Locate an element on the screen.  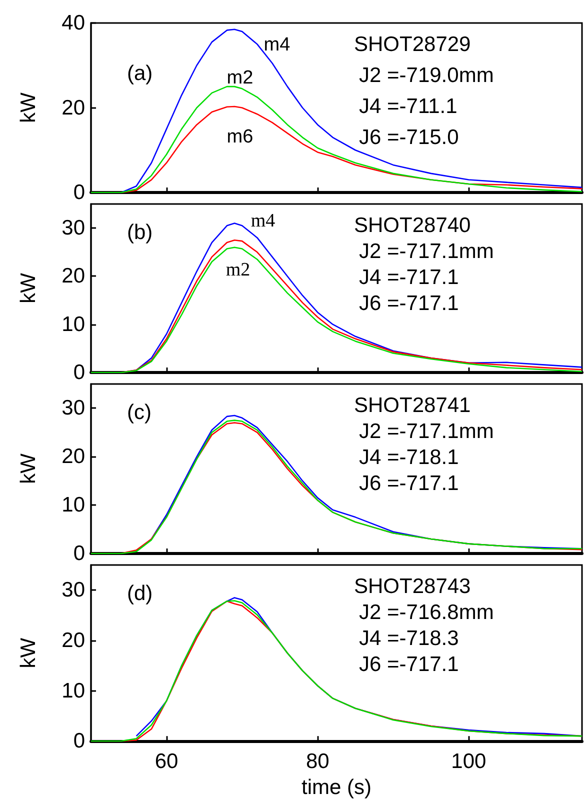
annotation: J4 =-711.1 is located at coordinates (408, 106).